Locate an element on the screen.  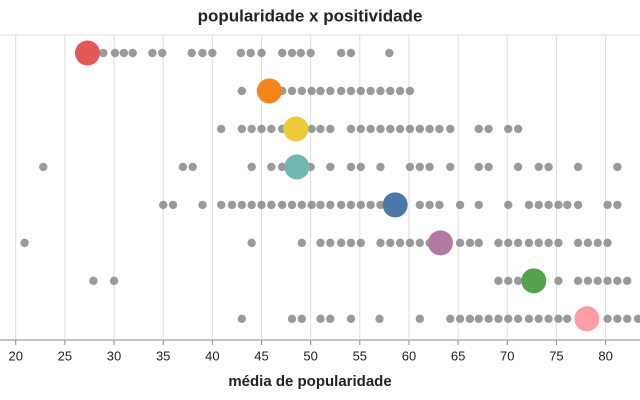
x-tick-label: 55 is located at coordinates (360, 355).